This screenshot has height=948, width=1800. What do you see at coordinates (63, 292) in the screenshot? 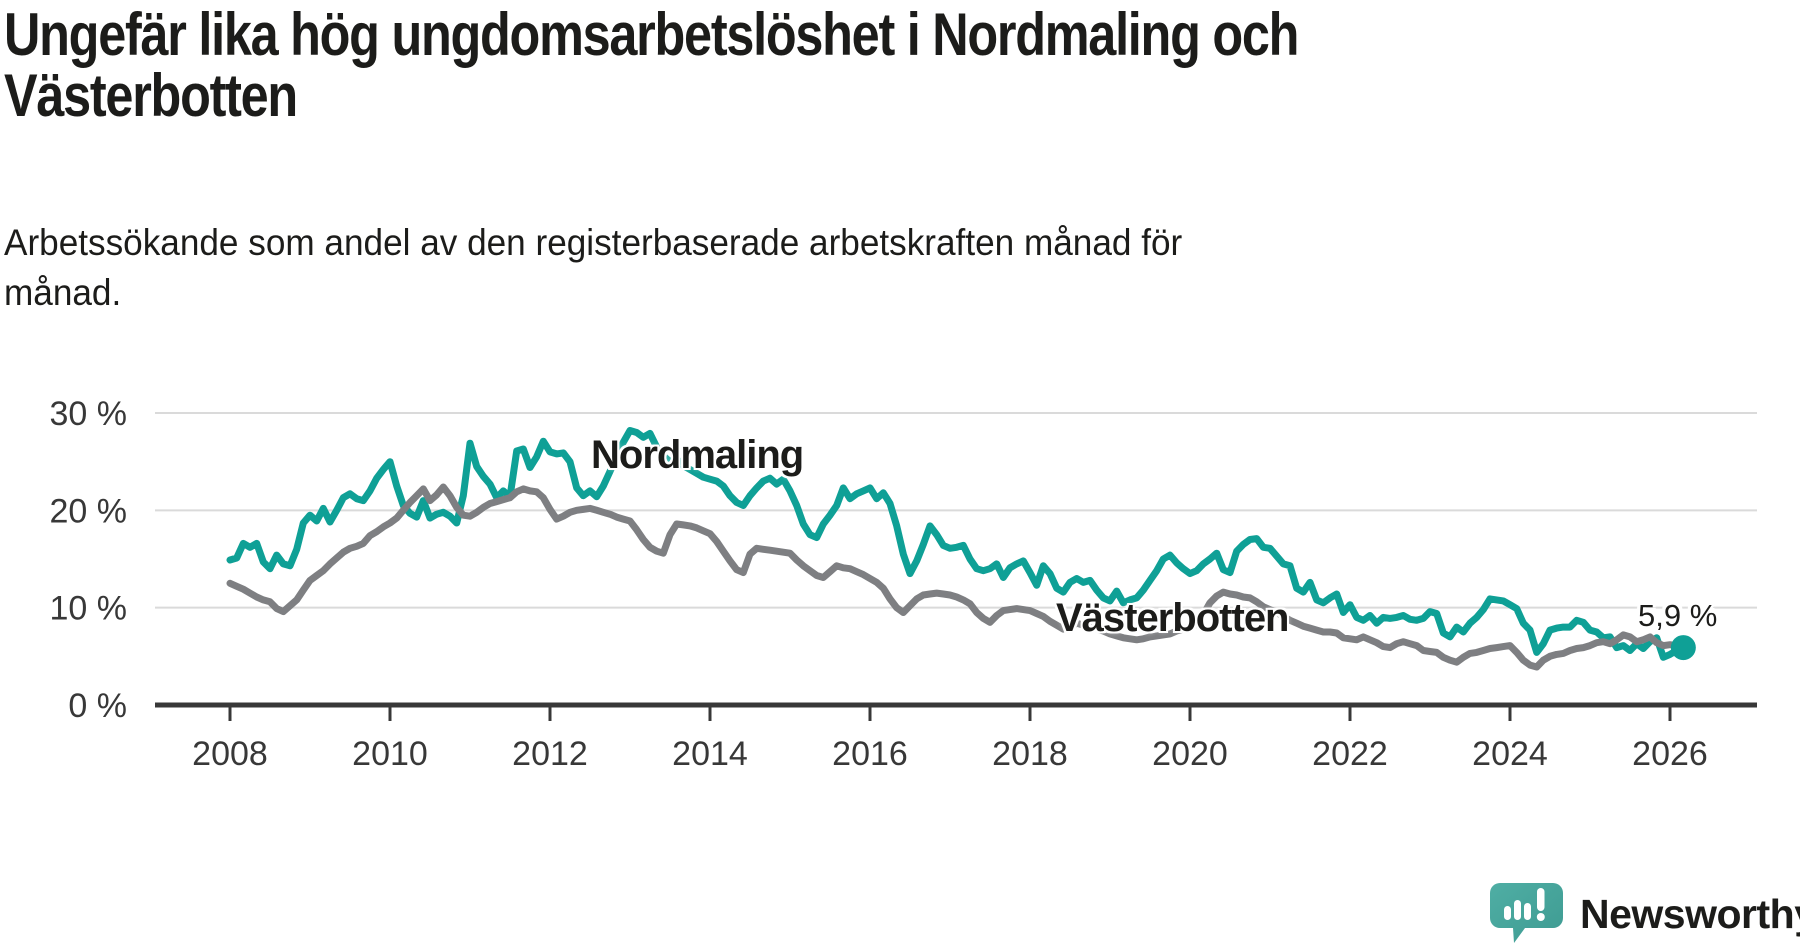
I see `chart-subtitle-line-2: månad.` at bounding box center [63, 292].